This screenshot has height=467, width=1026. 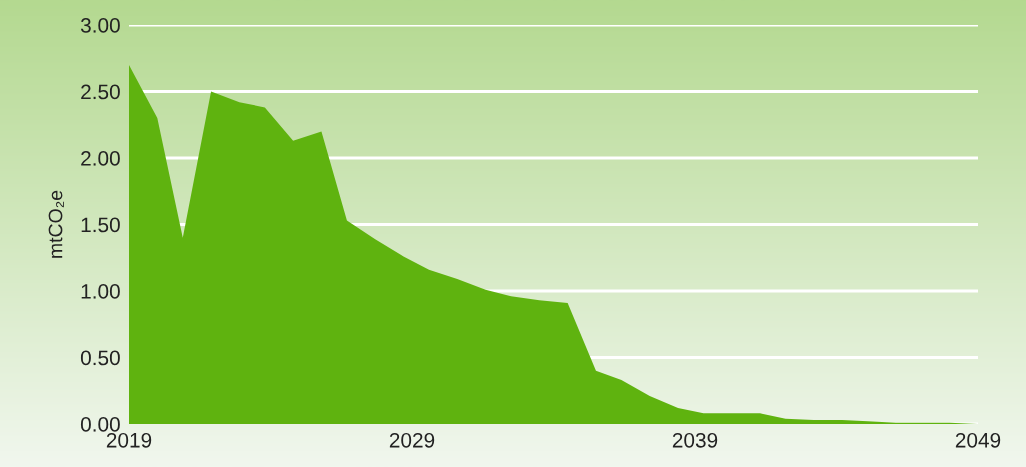 I want to click on y-tick-label: 1.50, so click(x=100, y=225).